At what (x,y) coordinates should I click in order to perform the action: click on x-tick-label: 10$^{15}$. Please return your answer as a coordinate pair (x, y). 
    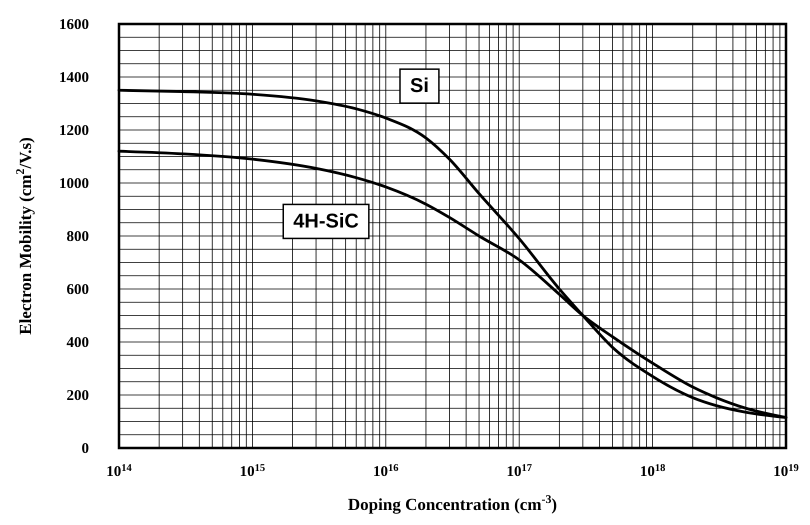
    Looking at the image, I should click on (253, 471).